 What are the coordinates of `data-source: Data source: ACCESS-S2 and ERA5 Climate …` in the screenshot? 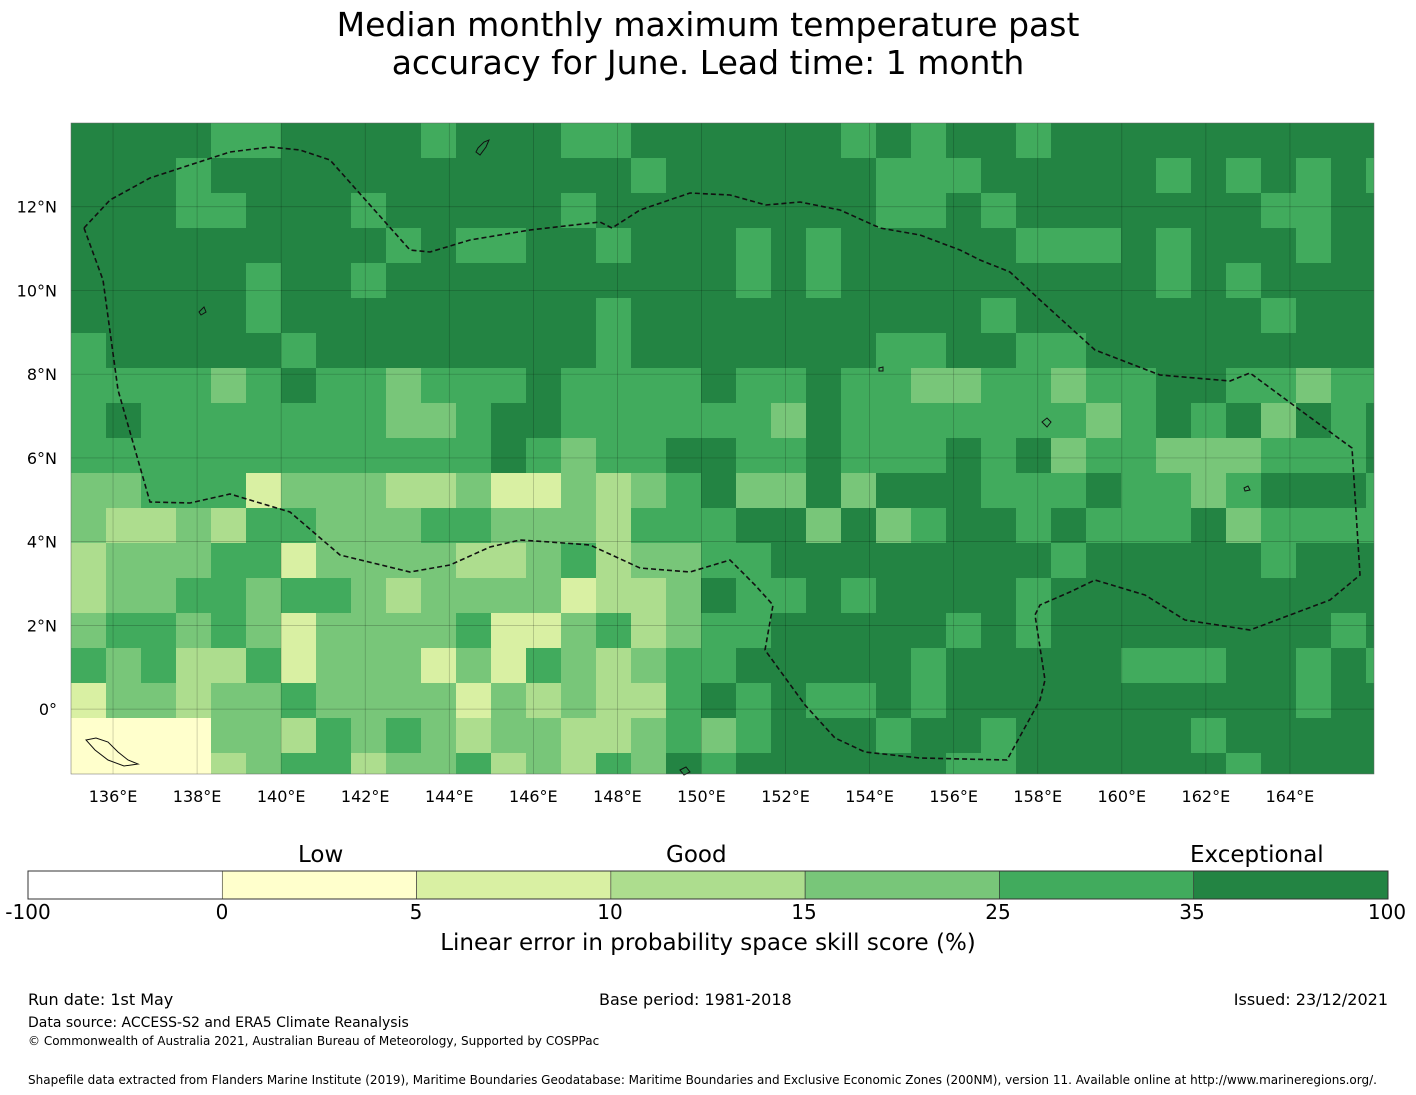 It's located at (218, 1023).